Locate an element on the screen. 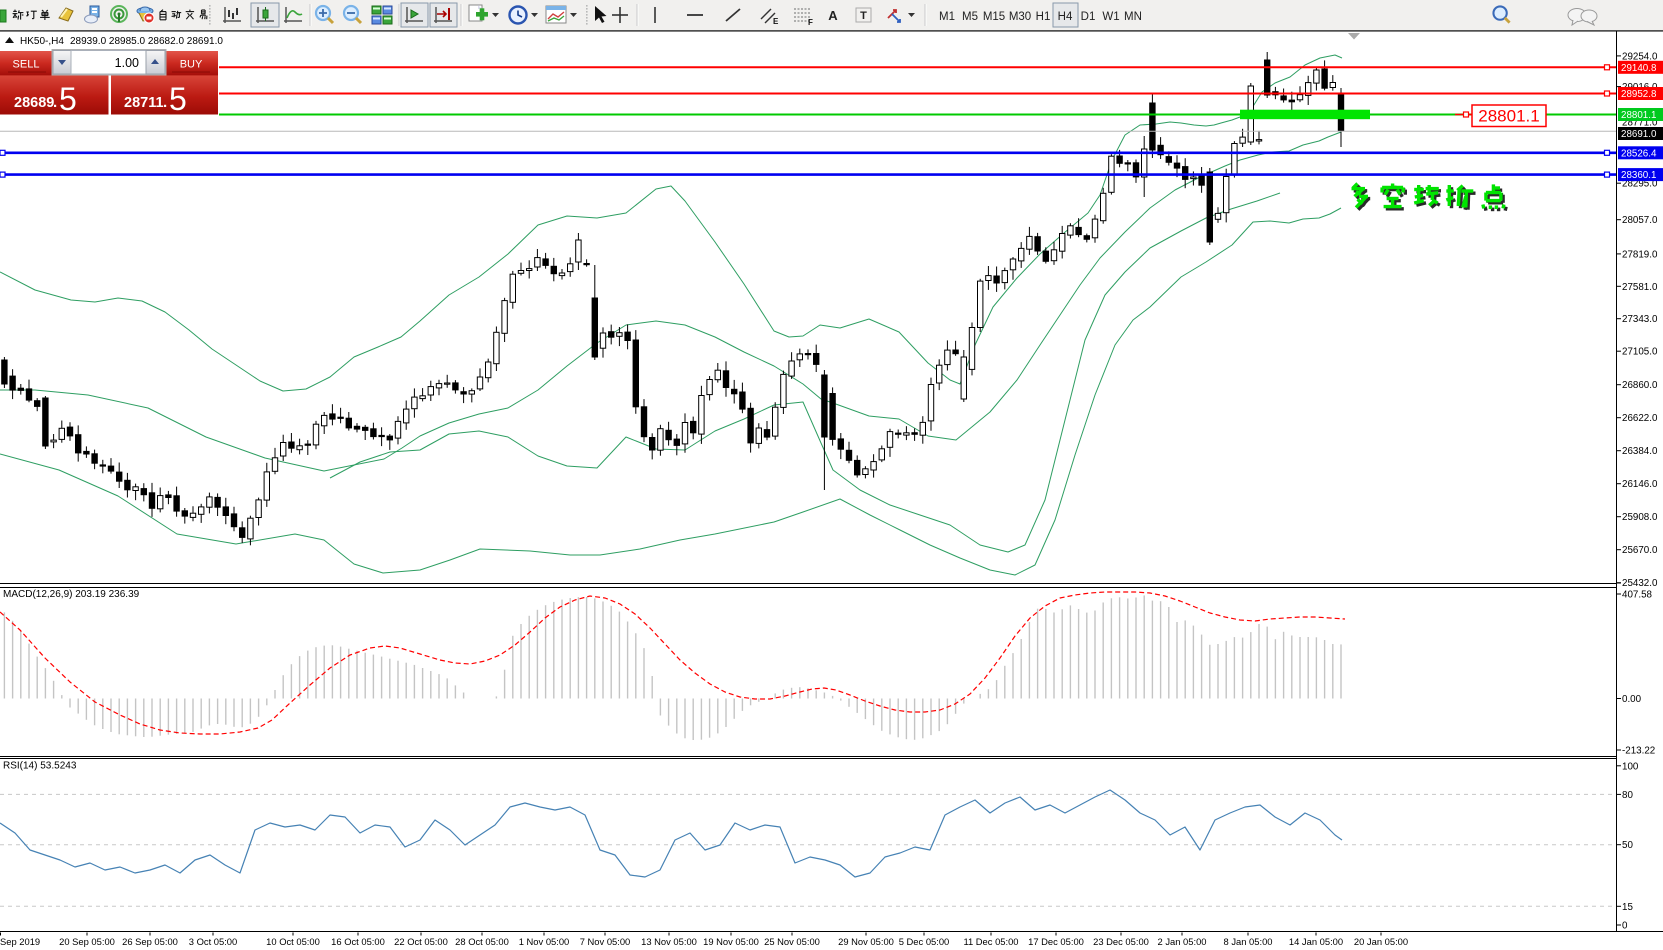 The height and width of the screenshot is (950, 1663). svg-text: 25908.0 is located at coordinates (1640, 517).